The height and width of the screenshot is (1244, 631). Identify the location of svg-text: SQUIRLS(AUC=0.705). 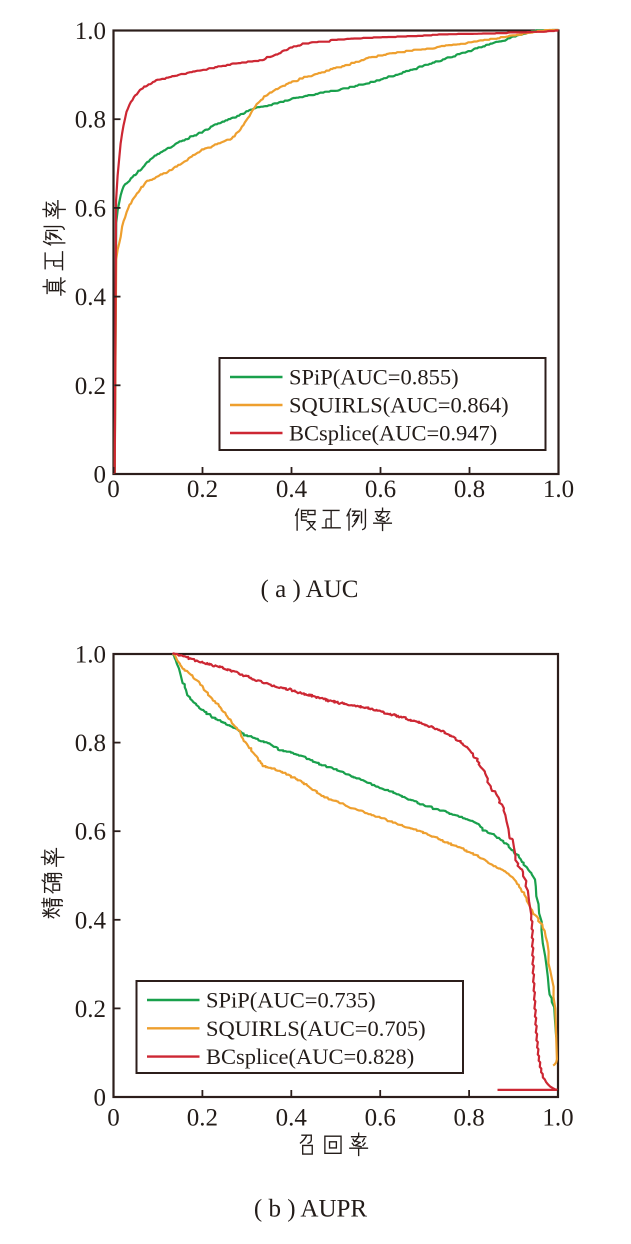
(316, 1028).